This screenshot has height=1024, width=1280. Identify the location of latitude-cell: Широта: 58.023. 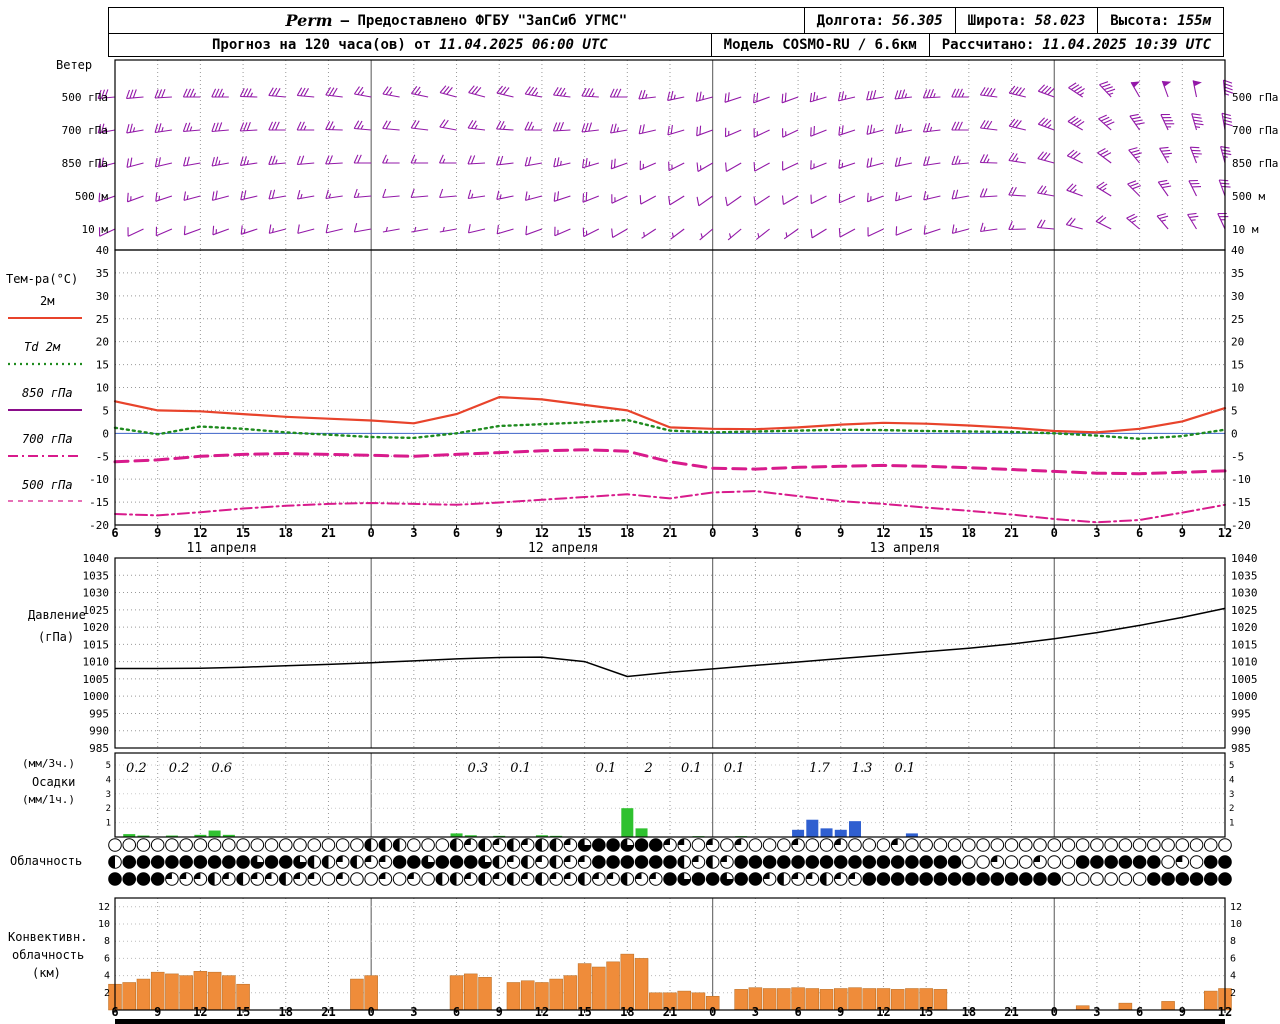
(1026, 20).